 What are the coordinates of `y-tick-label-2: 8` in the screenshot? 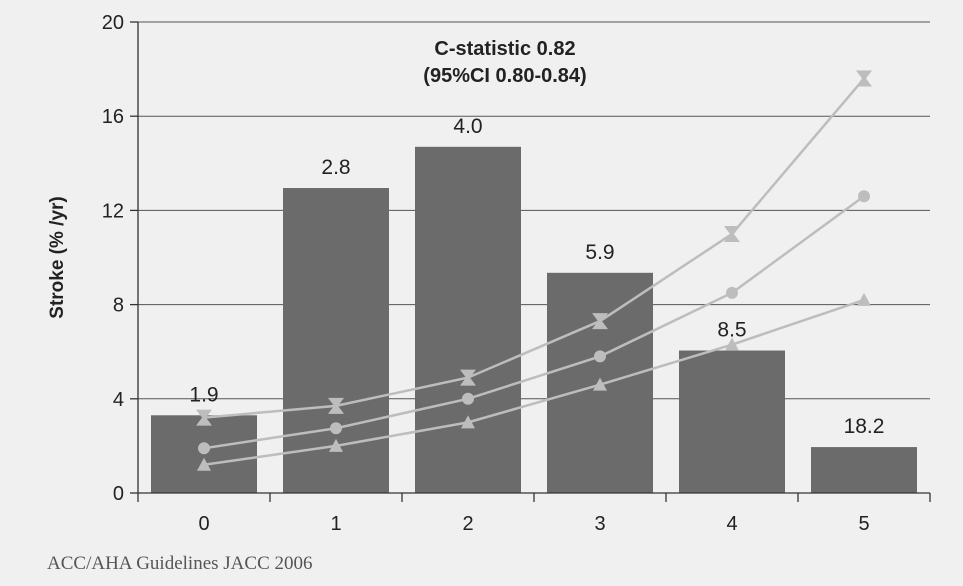 It's located at (118, 306).